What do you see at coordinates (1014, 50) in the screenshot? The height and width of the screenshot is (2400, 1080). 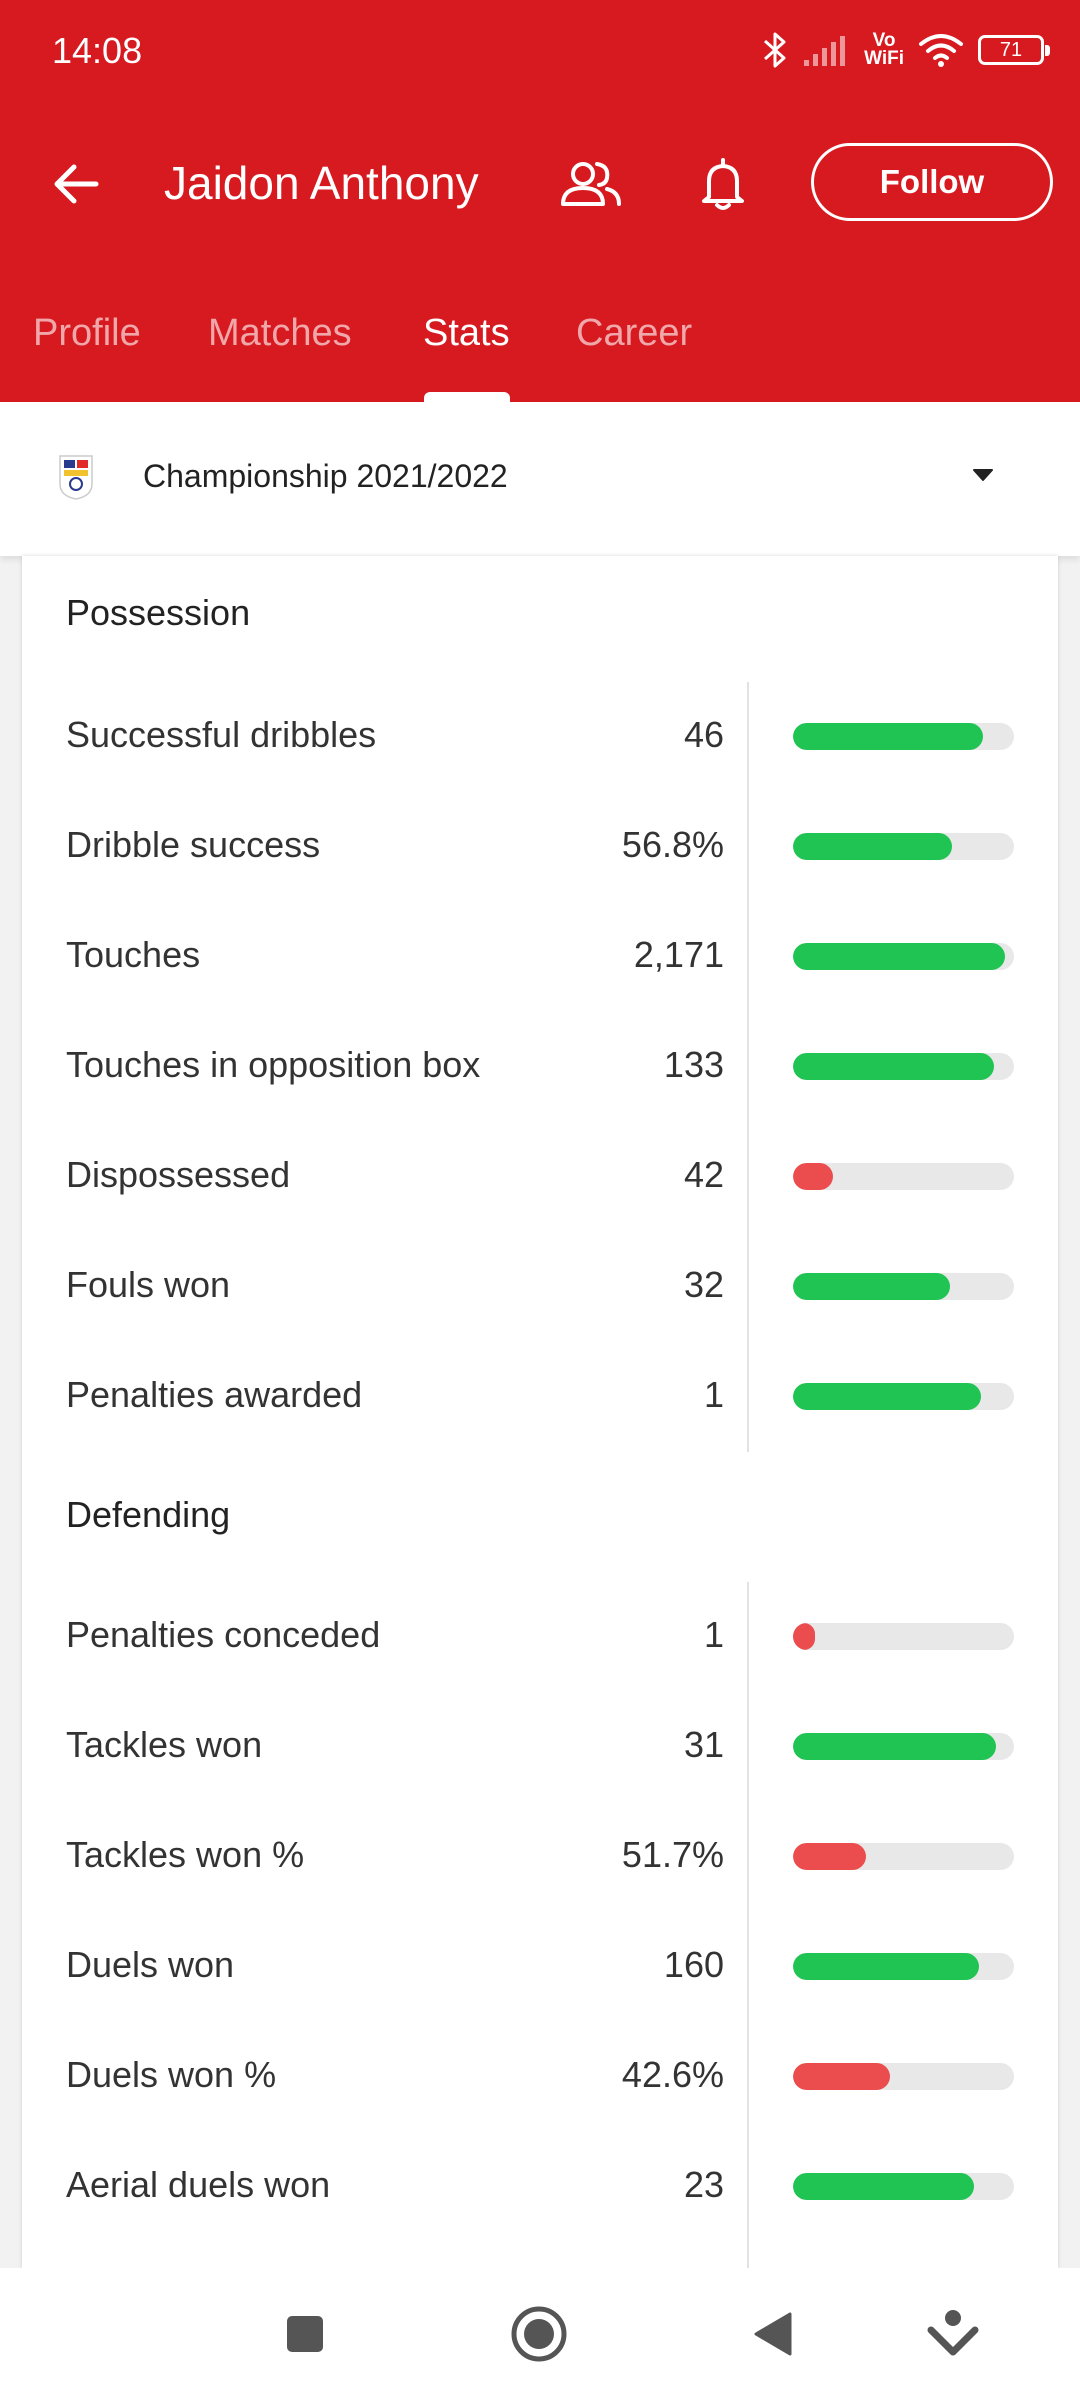 I see `battery-icon: 71` at bounding box center [1014, 50].